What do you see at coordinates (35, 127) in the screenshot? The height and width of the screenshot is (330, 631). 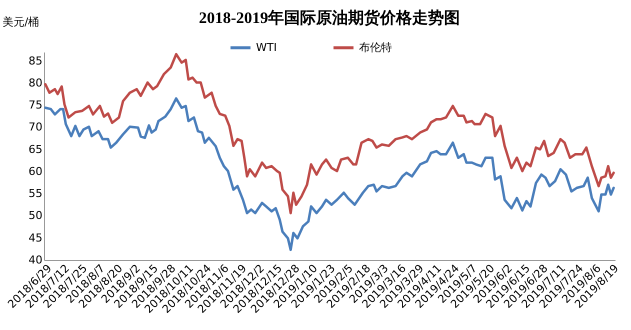 I see `y-tick-label: 70` at bounding box center [35, 127].